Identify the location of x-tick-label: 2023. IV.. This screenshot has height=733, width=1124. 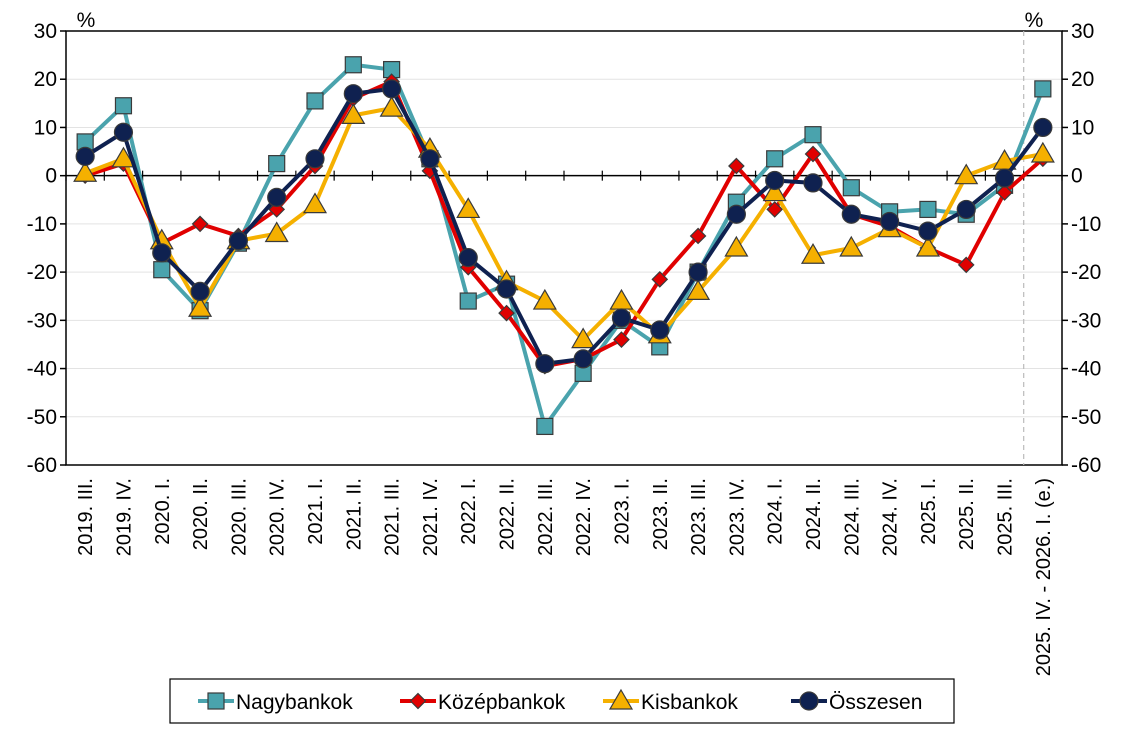
(737, 517).